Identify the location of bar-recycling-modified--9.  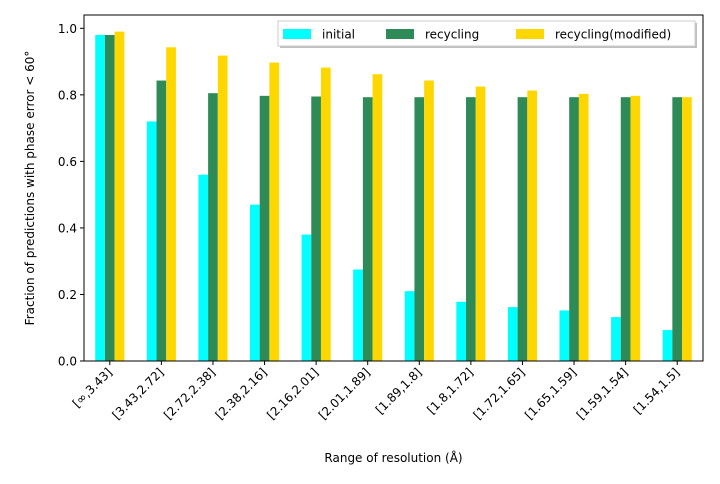
(583, 227).